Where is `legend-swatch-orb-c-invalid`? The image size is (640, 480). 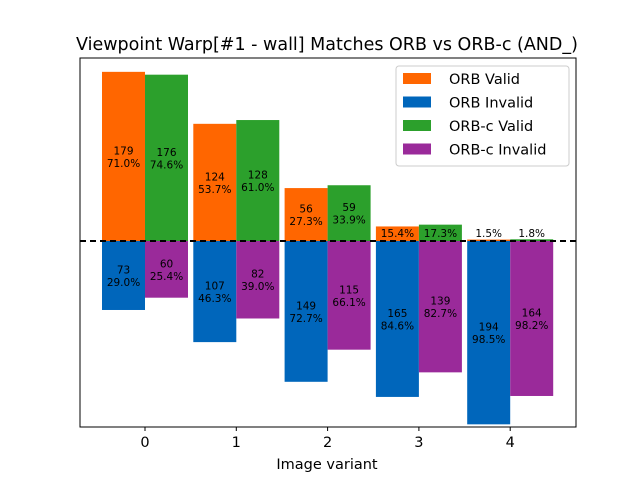 legend-swatch-orb-c-invalid is located at coordinates (417, 149).